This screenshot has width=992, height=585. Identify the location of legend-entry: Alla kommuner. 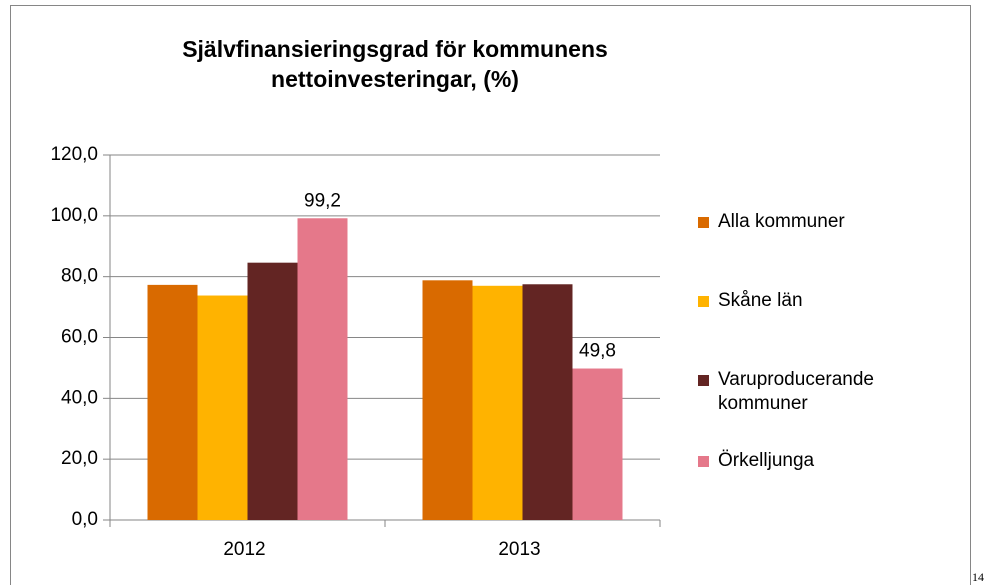
(828, 222).